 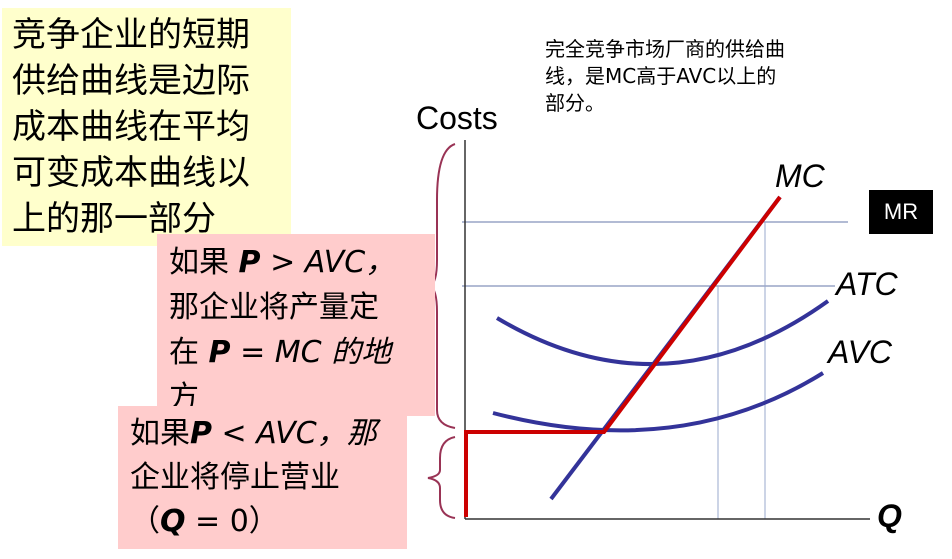 What do you see at coordinates (280, 352) in the screenshot?
I see `produce-note-line: 在 P = MC 的地` at bounding box center [280, 352].